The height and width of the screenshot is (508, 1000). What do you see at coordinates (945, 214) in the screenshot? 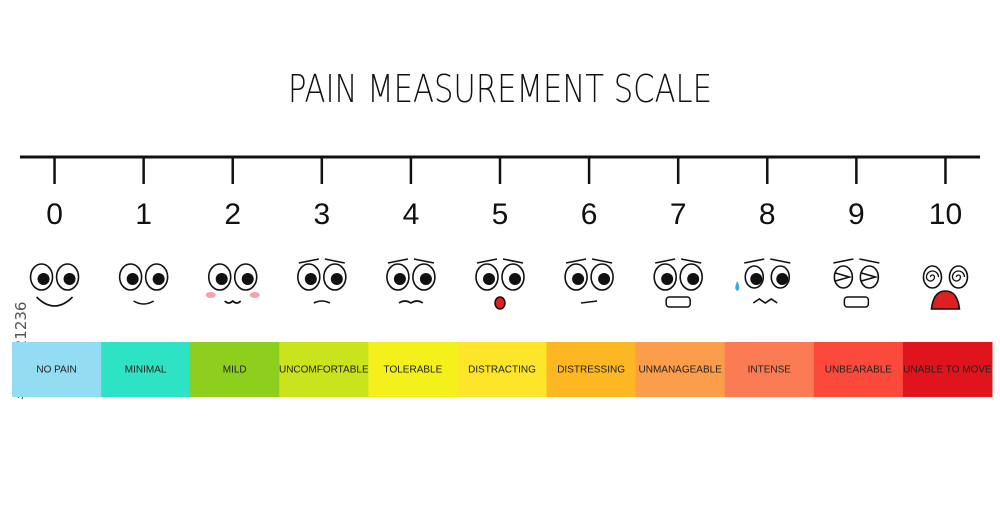
I see `level-number: 10` at bounding box center [945, 214].